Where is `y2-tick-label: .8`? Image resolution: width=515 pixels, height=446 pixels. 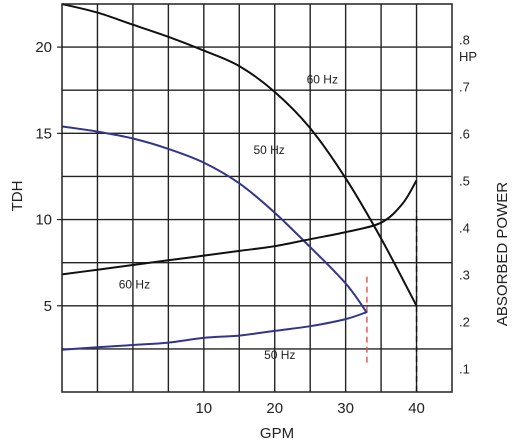 y2-tick-label: .8 is located at coordinates (464, 39).